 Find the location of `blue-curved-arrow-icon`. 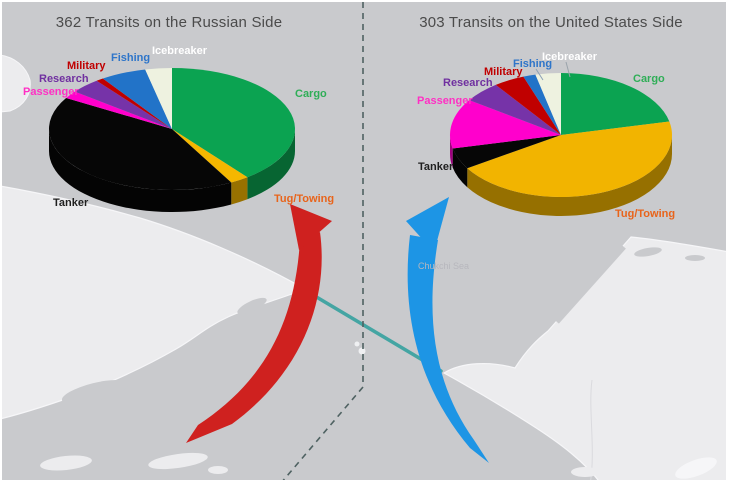

blue-curved-arrow-icon is located at coordinates (447, 330).